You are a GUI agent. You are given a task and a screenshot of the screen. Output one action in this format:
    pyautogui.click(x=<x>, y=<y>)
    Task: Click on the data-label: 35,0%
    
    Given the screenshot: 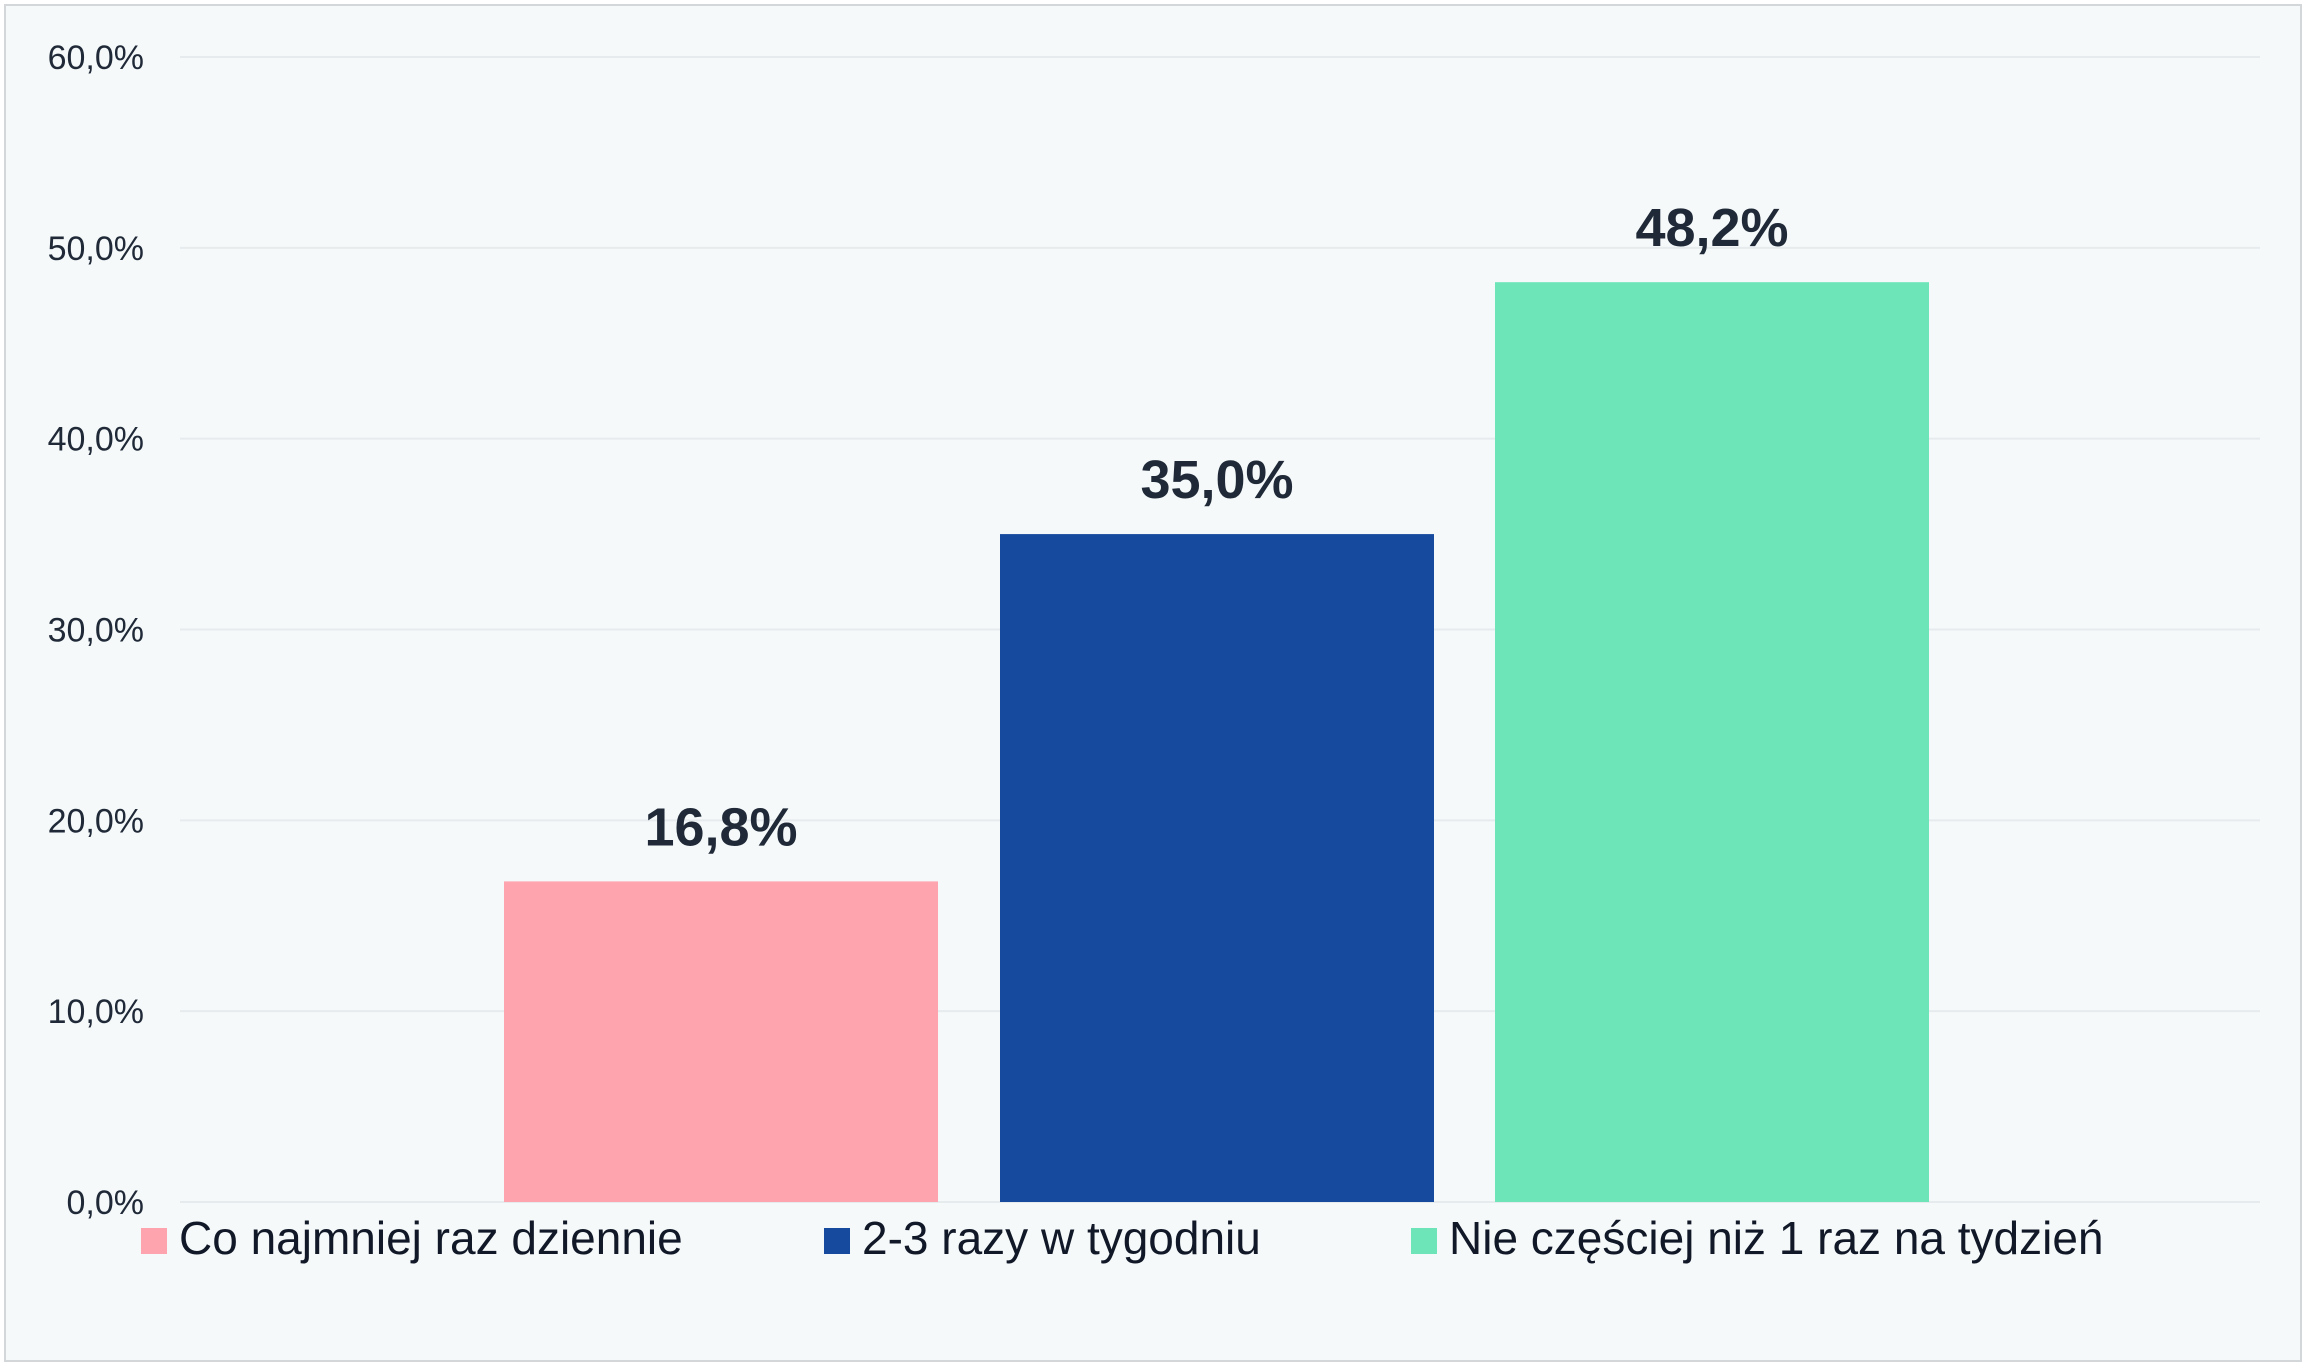 What is the action you would take?
    pyautogui.click(x=1216, y=480)
    